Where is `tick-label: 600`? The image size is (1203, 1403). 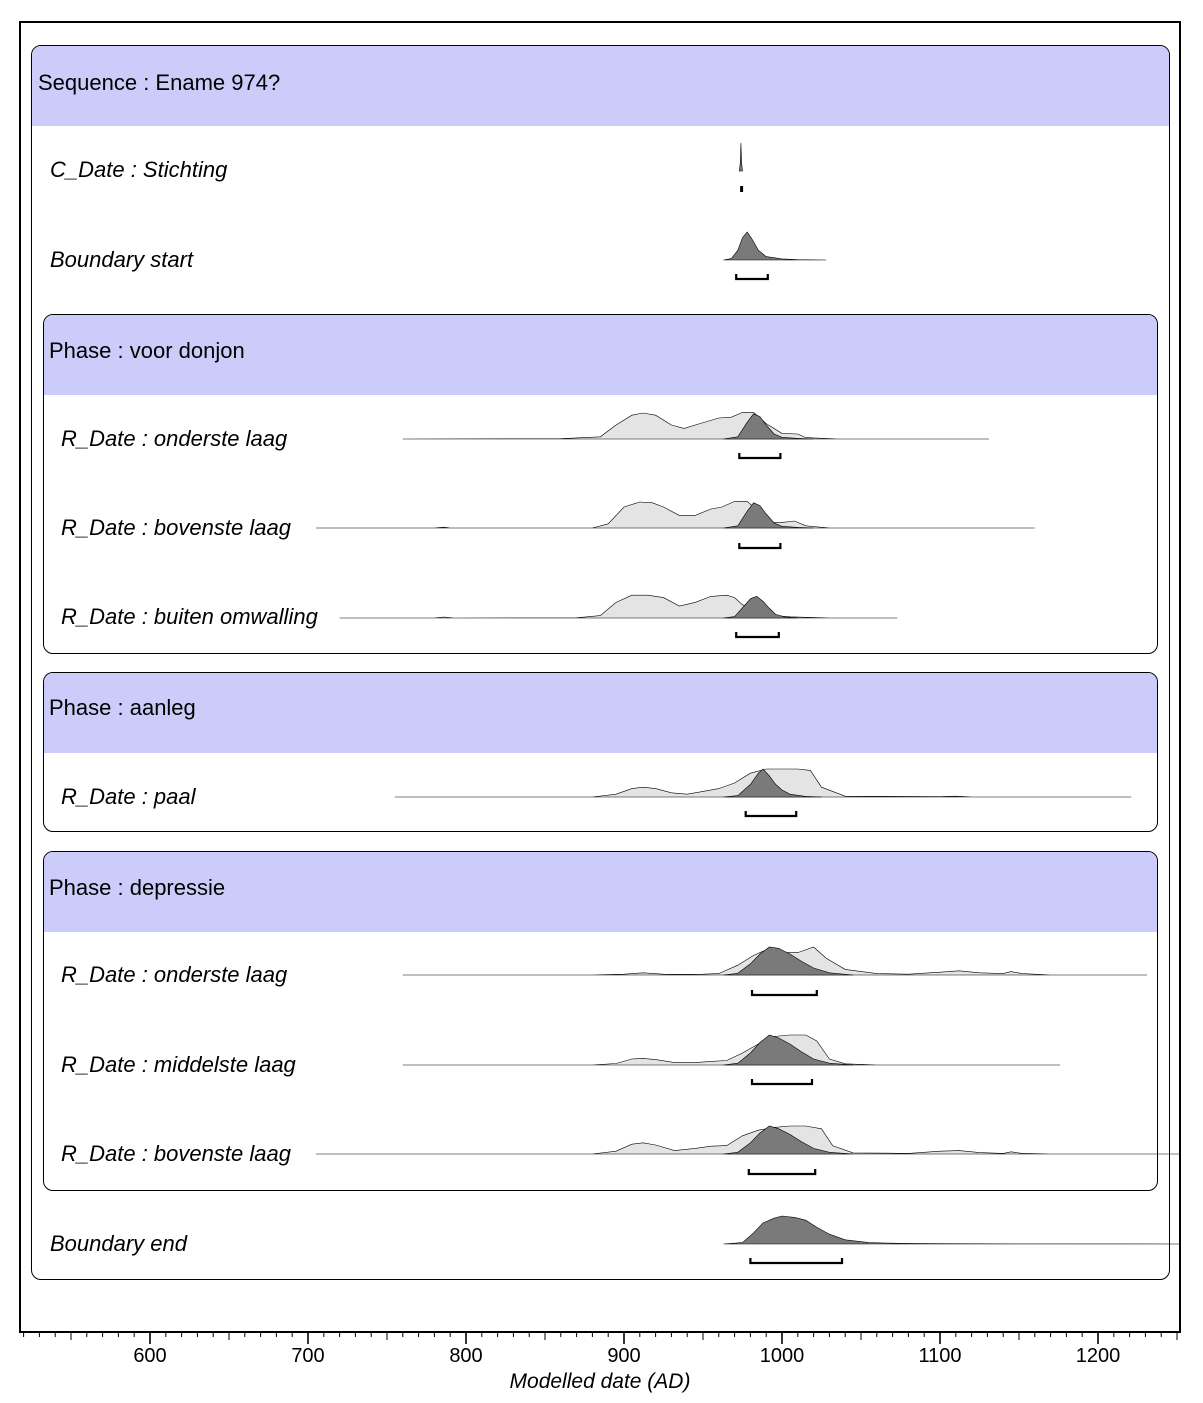 tick-label: 600 is located at coordinates (149, 1356).